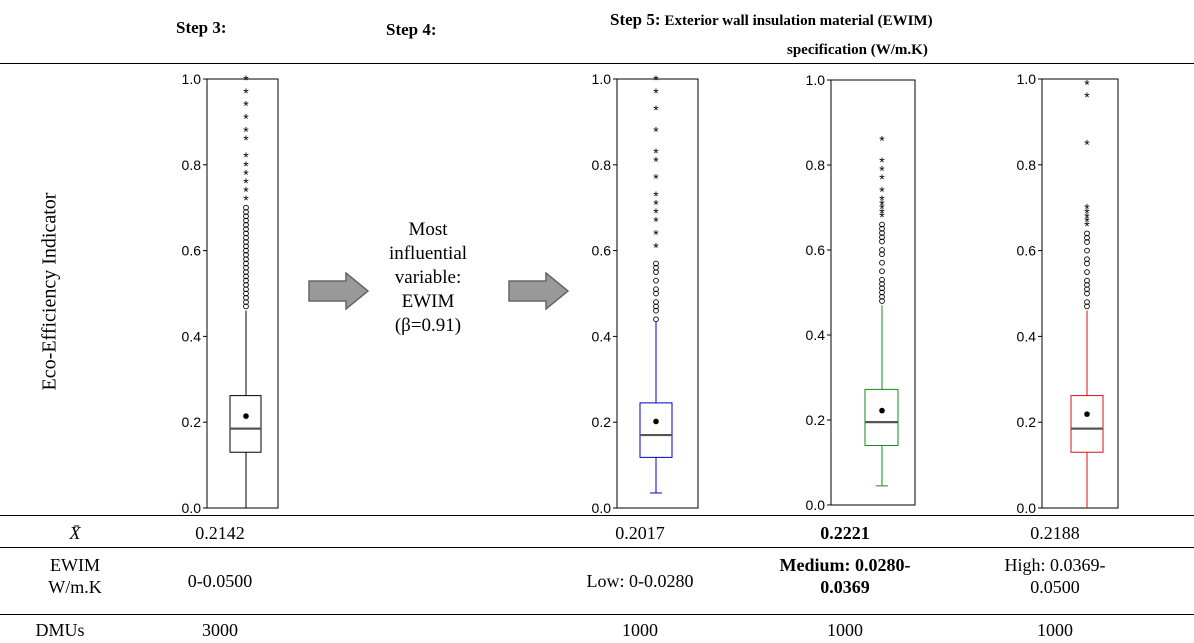 The width and height of the screenshot is (1194, 643). I want to click on step4-text-line2: influential, so click(428, 253).